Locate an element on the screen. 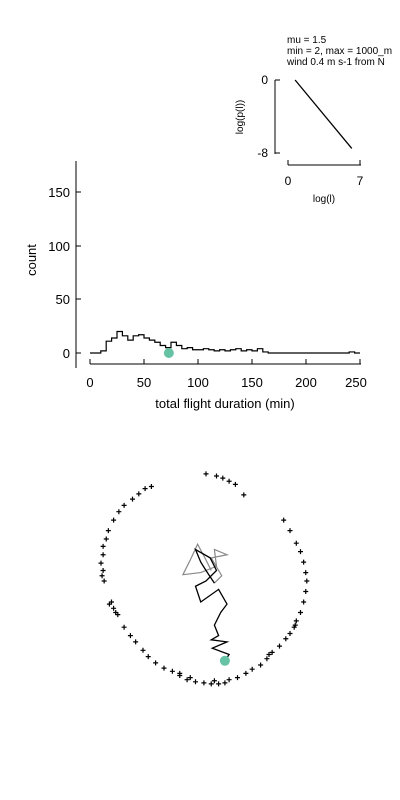 The image size is (400, 800). hist-x-tick-label: 250 is located at coordinates (356, 382).